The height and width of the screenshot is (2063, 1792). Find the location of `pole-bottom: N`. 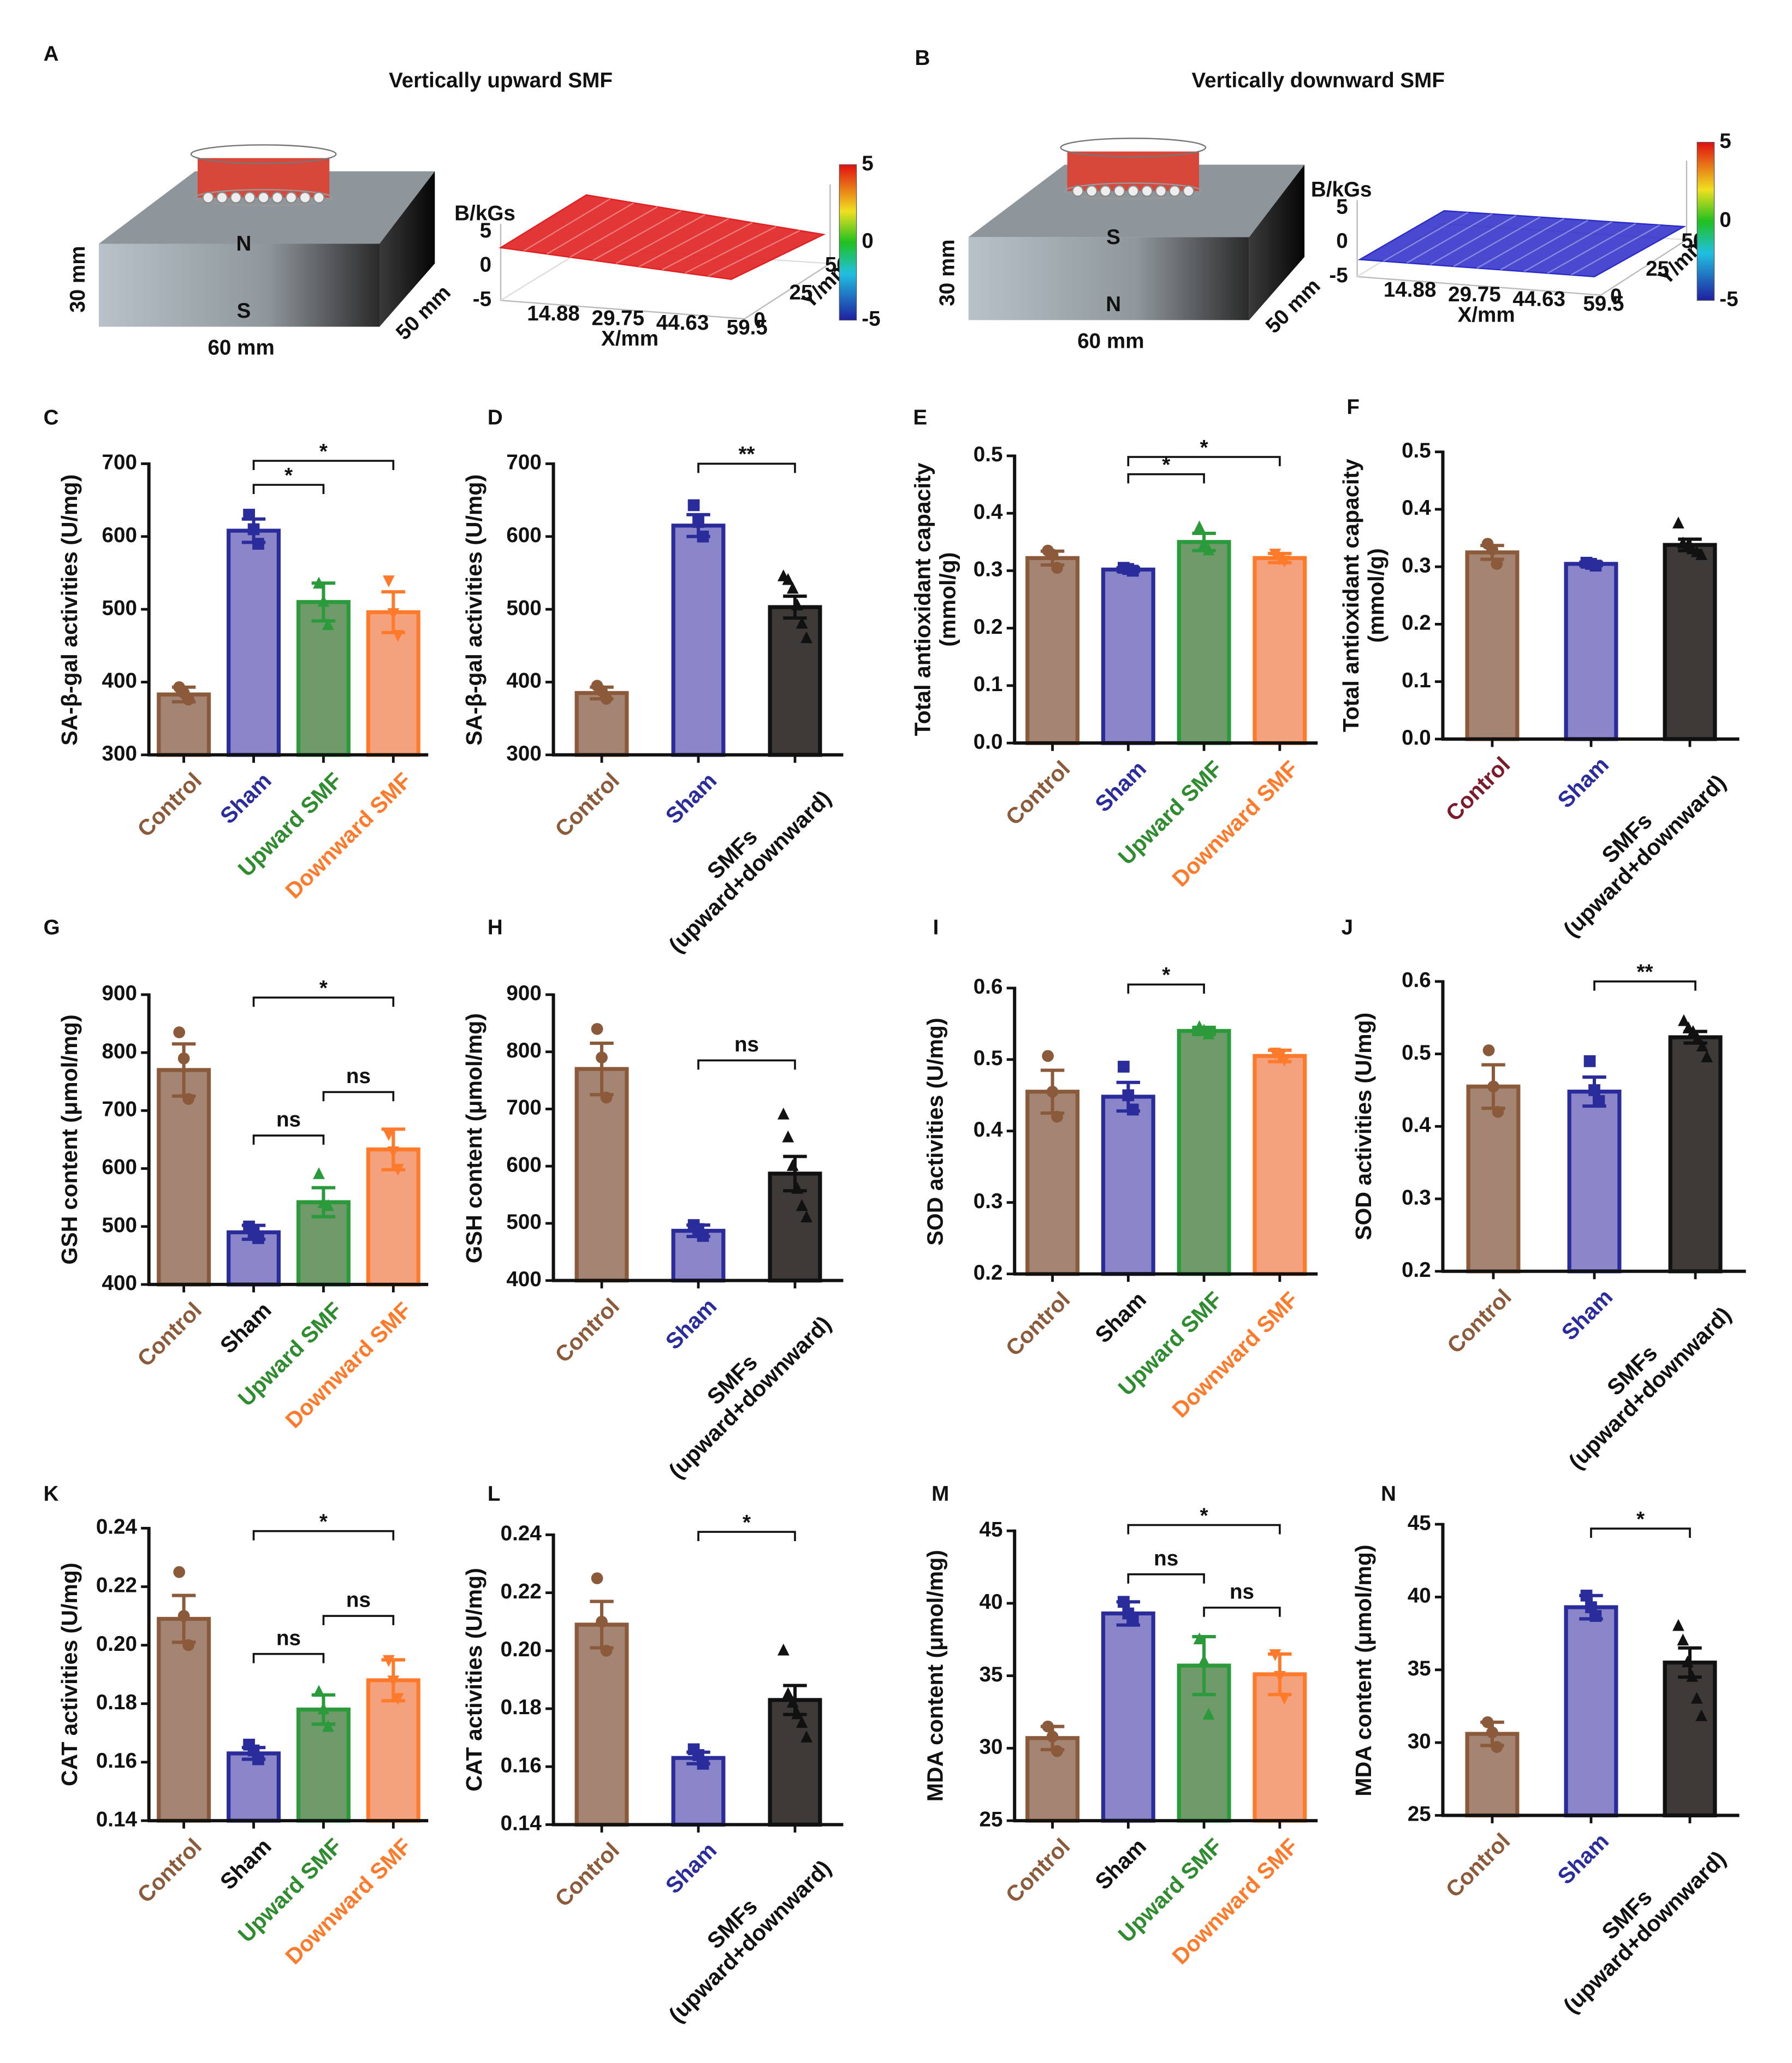

pole-bottom: N is located at coordinates (1113, 304).